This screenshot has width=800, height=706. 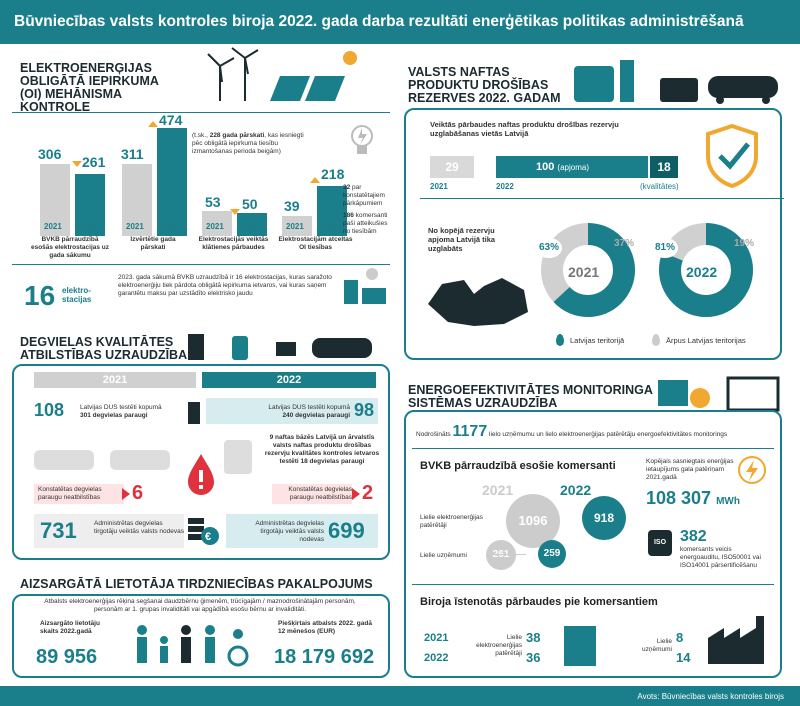 What do you see at coordinates (706, 340) in the screenshot?
I see `legend-out-label: Ārpus Latvijas teritorijas` at bounding box center [706, 340].